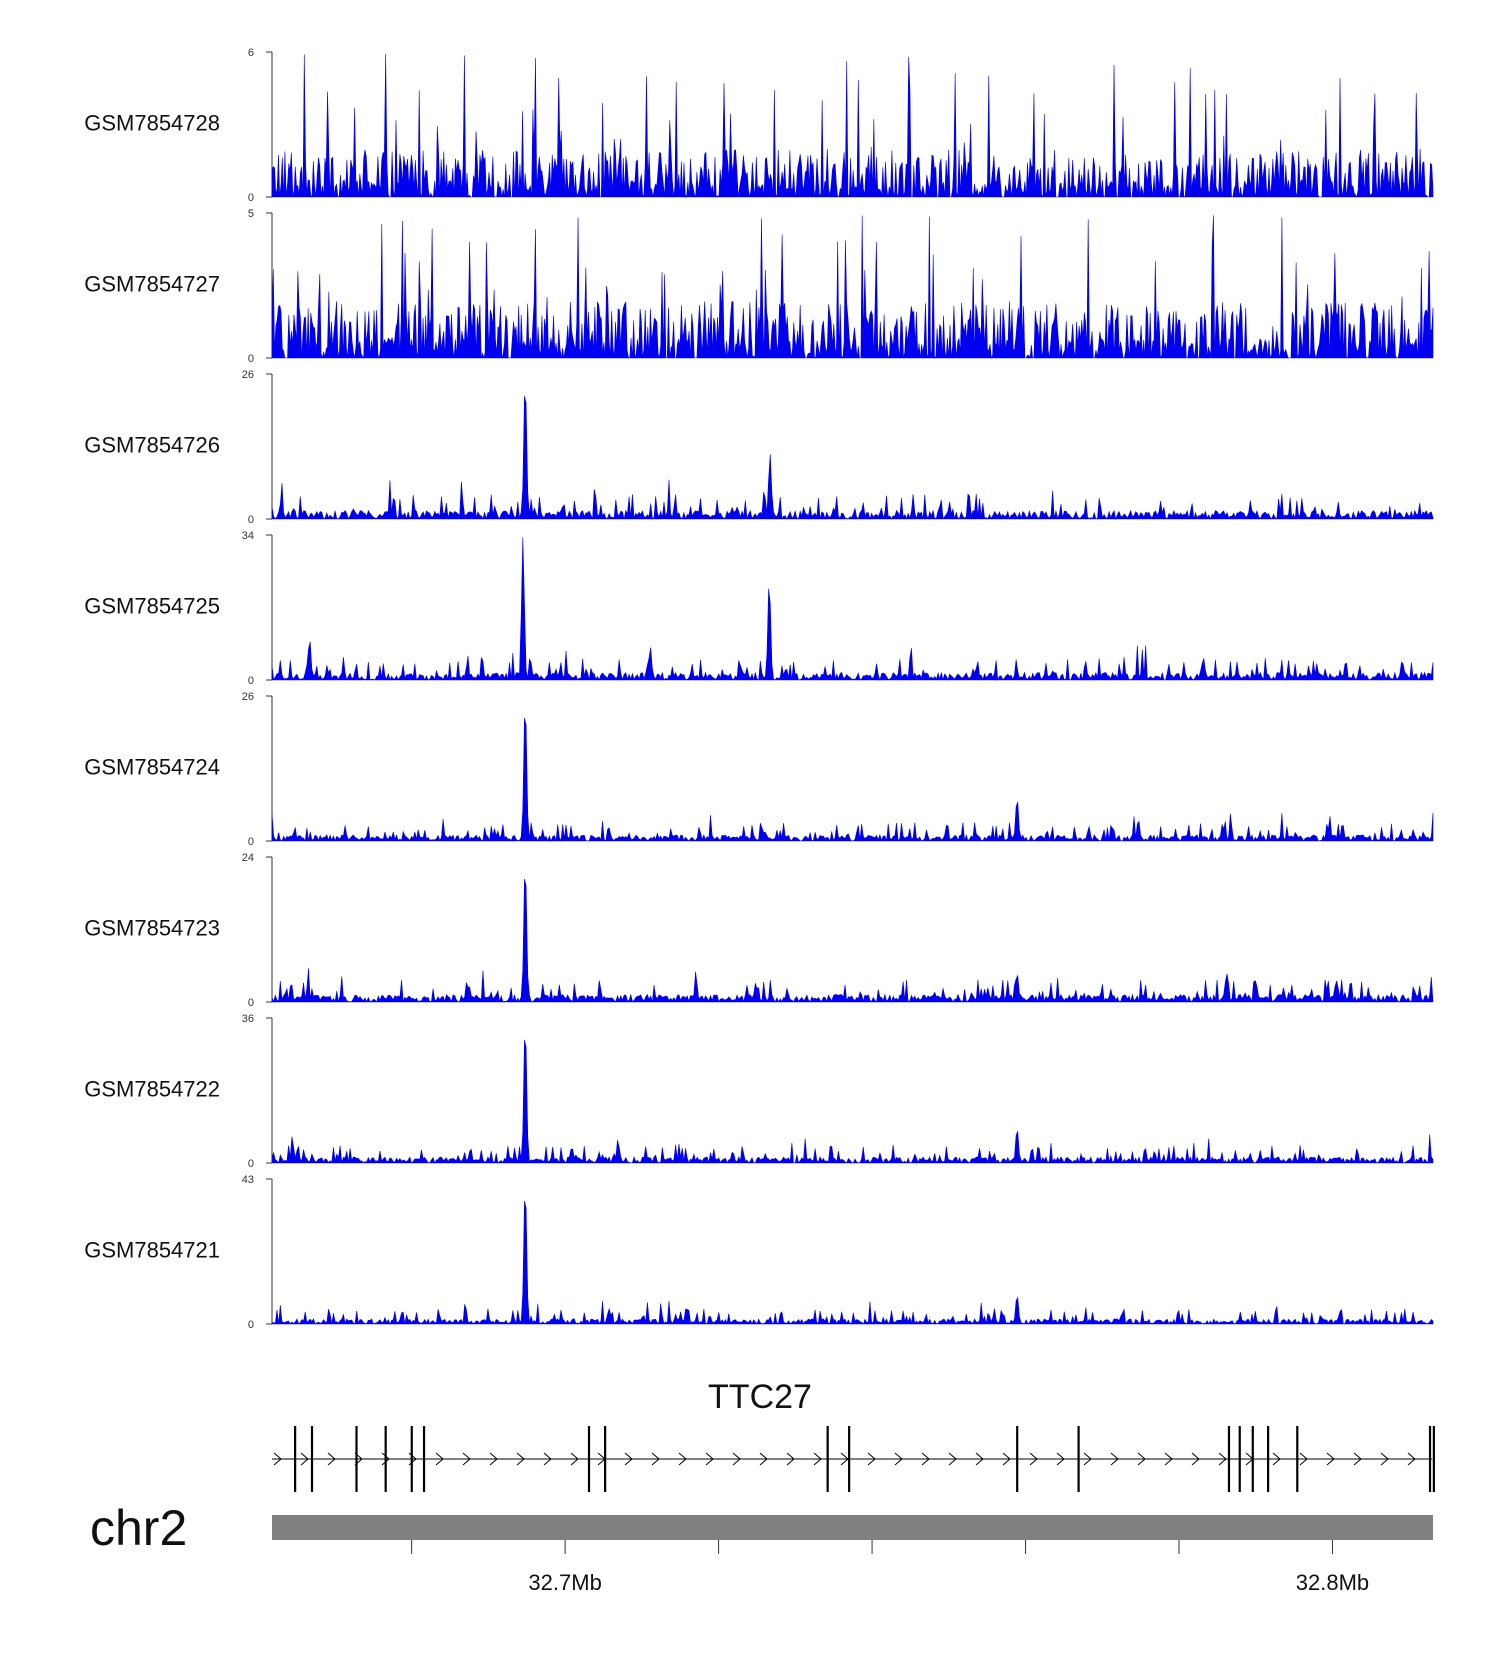 The width and height of the screenshot is (1500, 1660). What do you see at coordinates (152, 767) in the screenshot?
I see `track-label: GSM7854724` at bounding box center [152, 767].